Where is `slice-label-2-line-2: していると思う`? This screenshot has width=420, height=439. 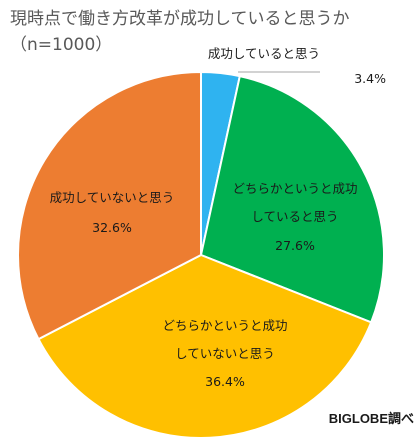 slice-label-2-line-2: していると思う is located at coordinates (294, 216).